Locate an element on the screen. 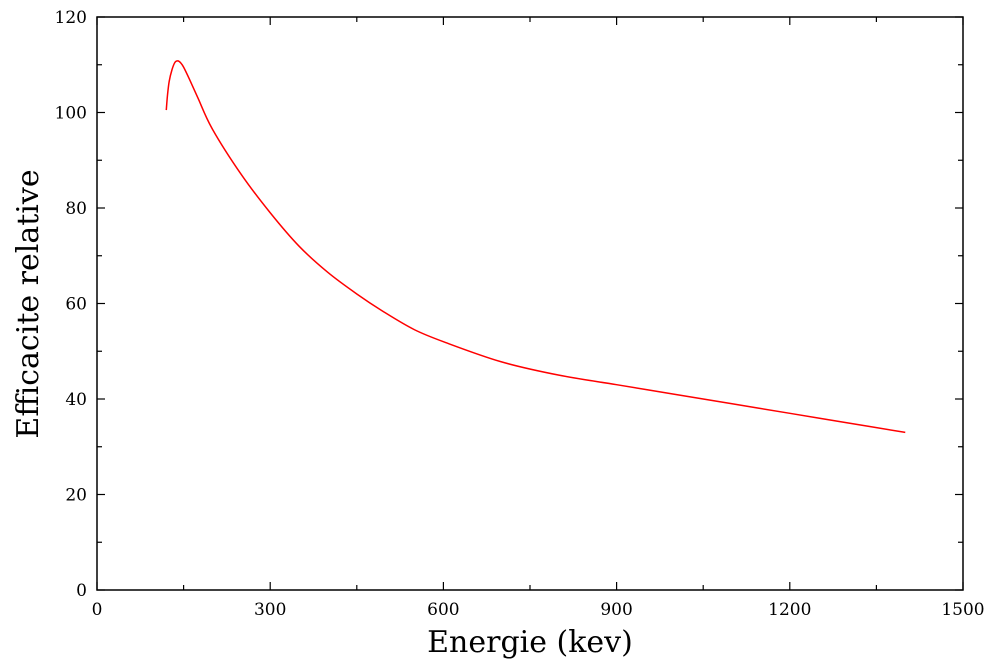  x-tick-label: 0 is located at coordinates (97, 610).